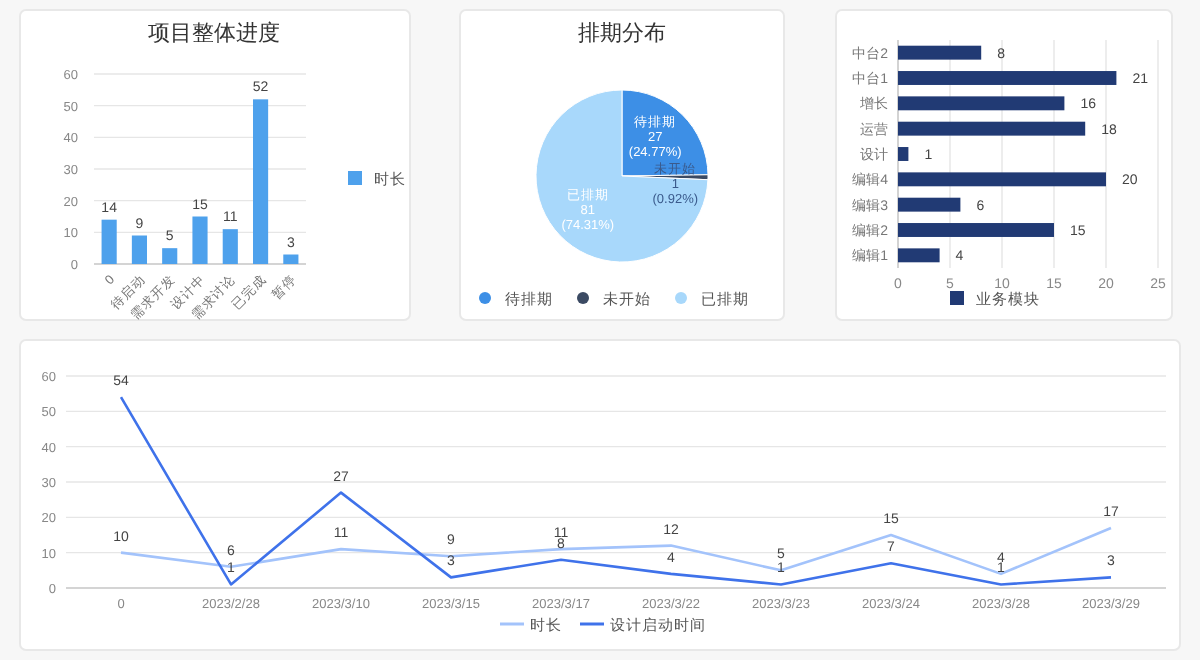 The image size is (1200, 660). What do you see at coordinates (622, 176) in the screenshot?
I see `pie-slice` at bounding box center [622, 176].